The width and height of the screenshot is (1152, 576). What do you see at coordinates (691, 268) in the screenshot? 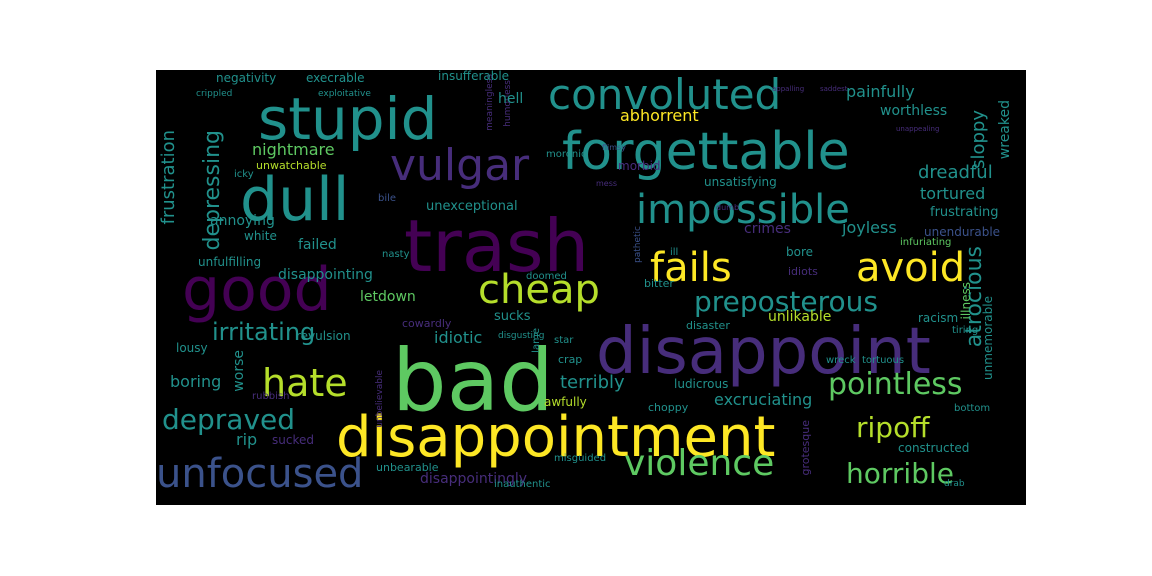
I see `word: fails` at bounding box center [691, 268].